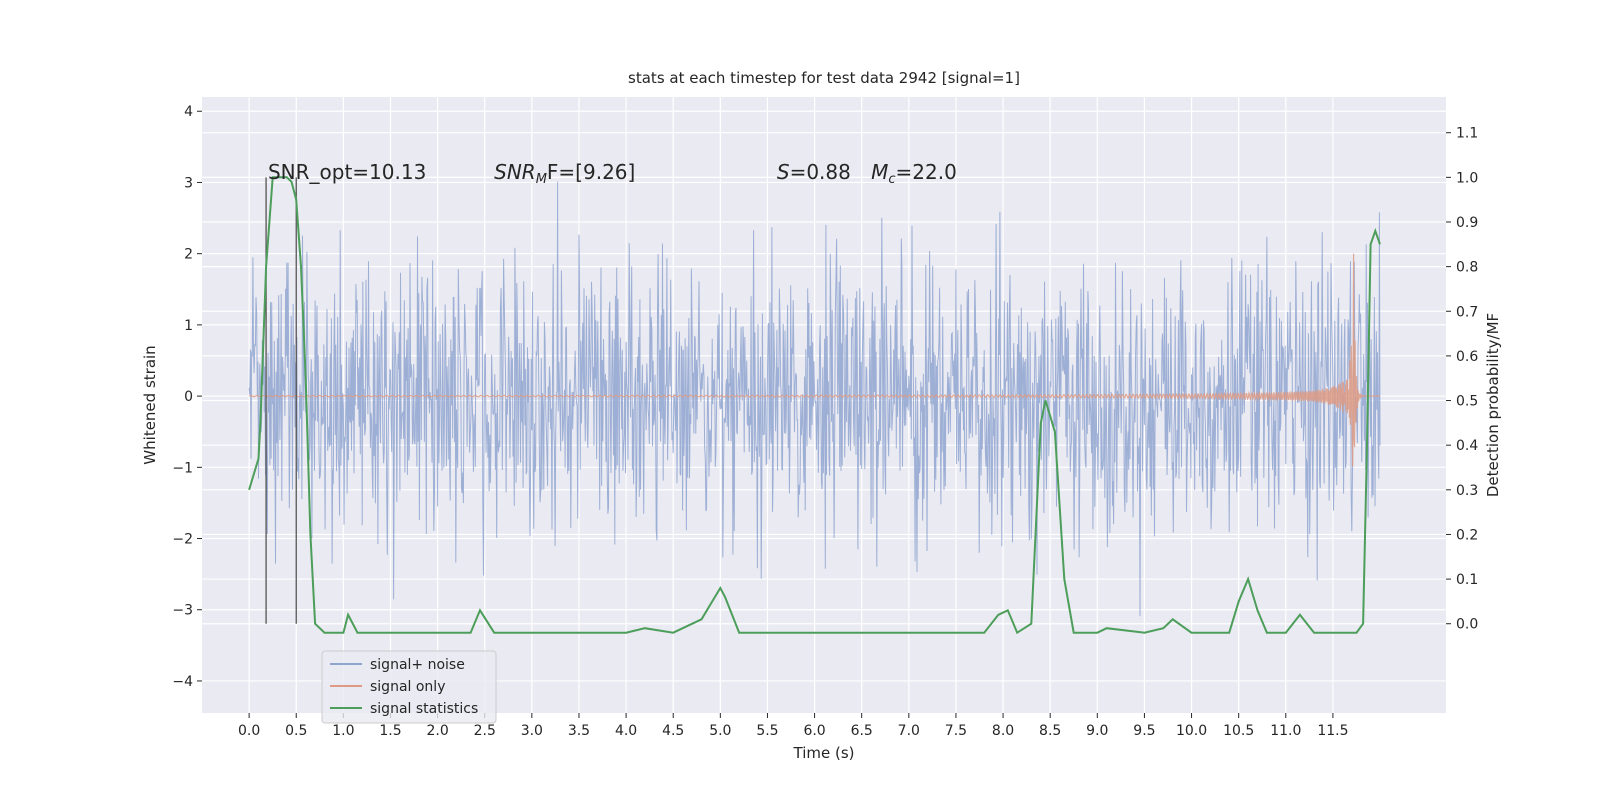  I want to click on y-axis-label-right: Detection probability/MF, so click(1493, 405).